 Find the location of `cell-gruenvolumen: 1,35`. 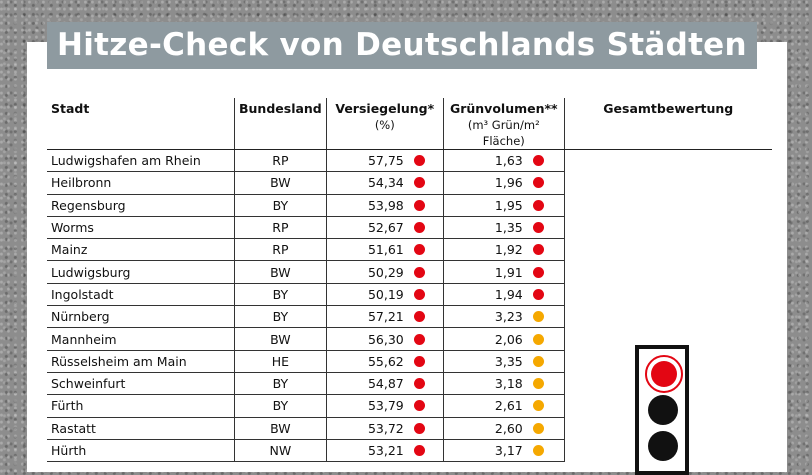

cell-gruenvolumen: 1,35 is located at coordinates (503, 228).